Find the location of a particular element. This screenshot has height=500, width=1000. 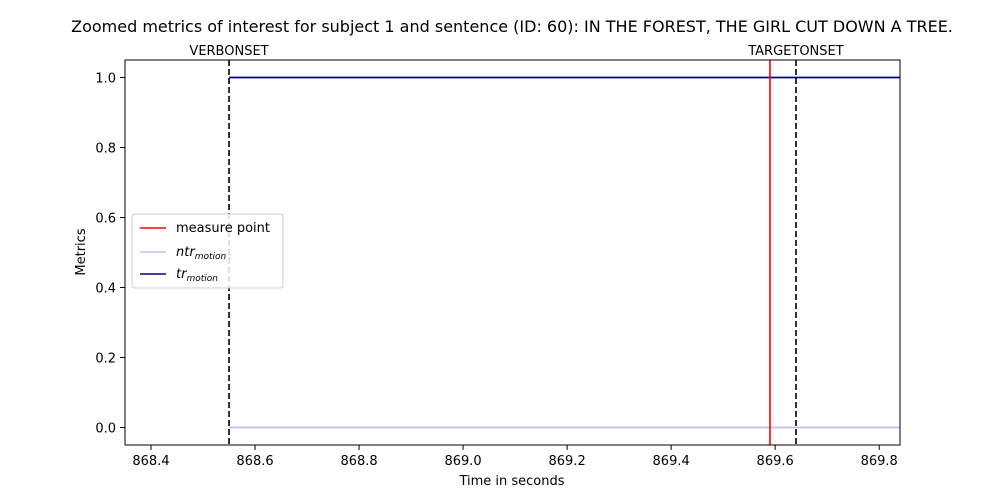

x-tick-label: 868.6 is located at coordinates (254, 461).